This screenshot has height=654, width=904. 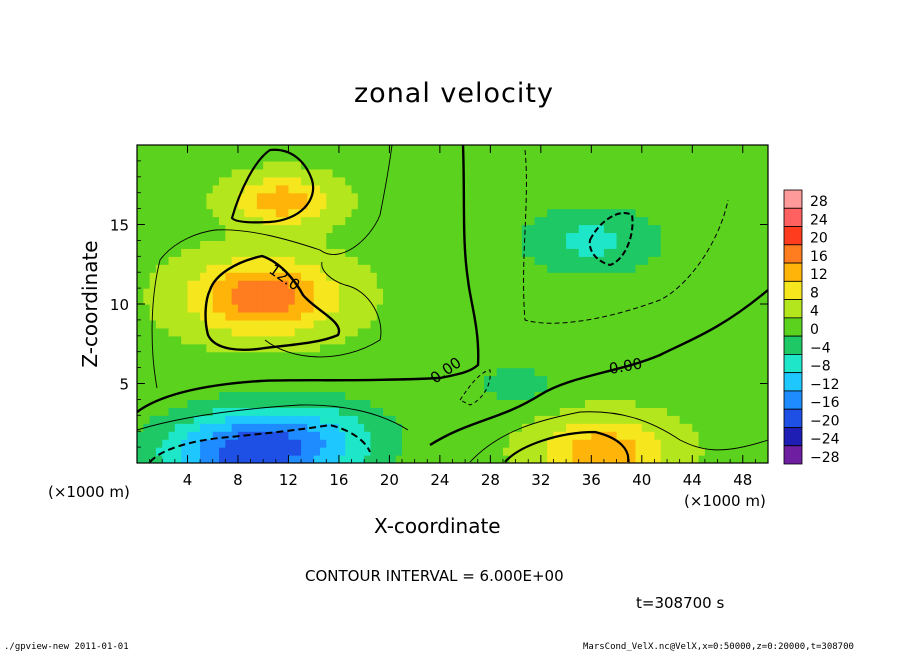 What do you see at coordinates (475, 387) in the screenshot?
I see `contour-neg-small` at bounding box center [475, 387].